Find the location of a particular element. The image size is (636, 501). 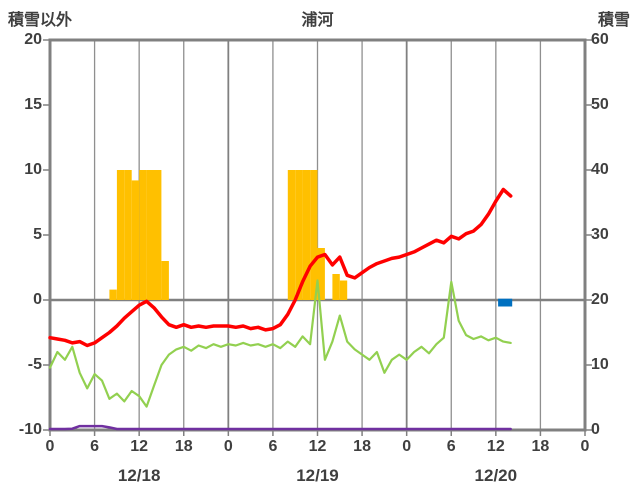

date-label: 12/18 is located at coordinates (139, 475).